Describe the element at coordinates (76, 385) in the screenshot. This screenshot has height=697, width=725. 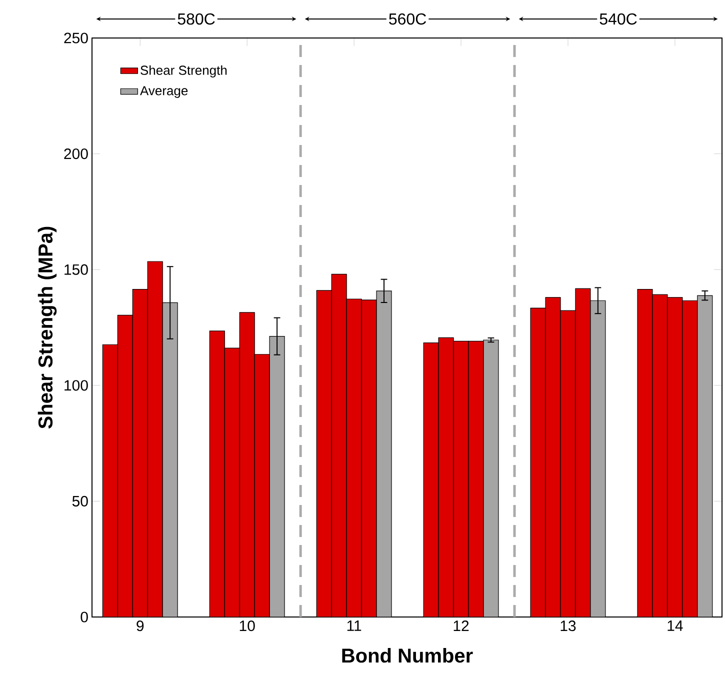
I see `y-tick-label: 100` at that location.